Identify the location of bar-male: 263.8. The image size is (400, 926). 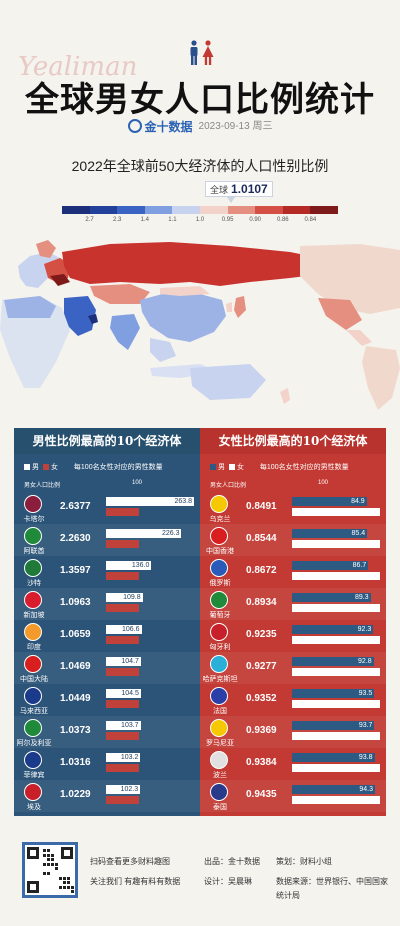
(150, 501).